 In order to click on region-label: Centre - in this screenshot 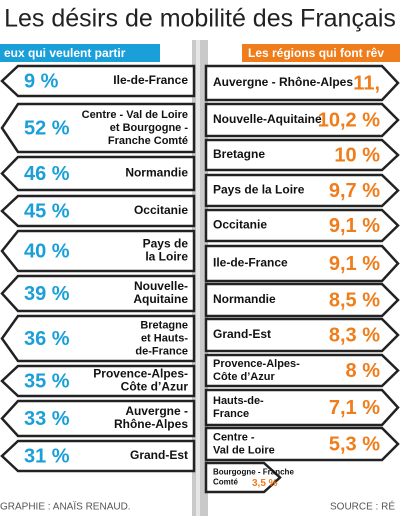, I will do `click(234, 437)`.